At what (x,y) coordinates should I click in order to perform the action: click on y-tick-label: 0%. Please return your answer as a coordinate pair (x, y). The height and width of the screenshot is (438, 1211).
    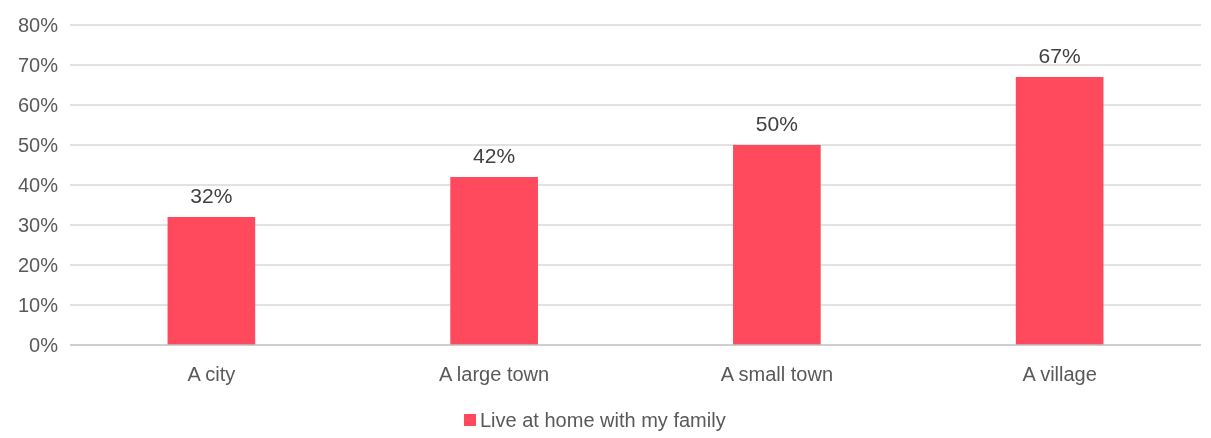
    Looking at the image, I should click on (44, 345).